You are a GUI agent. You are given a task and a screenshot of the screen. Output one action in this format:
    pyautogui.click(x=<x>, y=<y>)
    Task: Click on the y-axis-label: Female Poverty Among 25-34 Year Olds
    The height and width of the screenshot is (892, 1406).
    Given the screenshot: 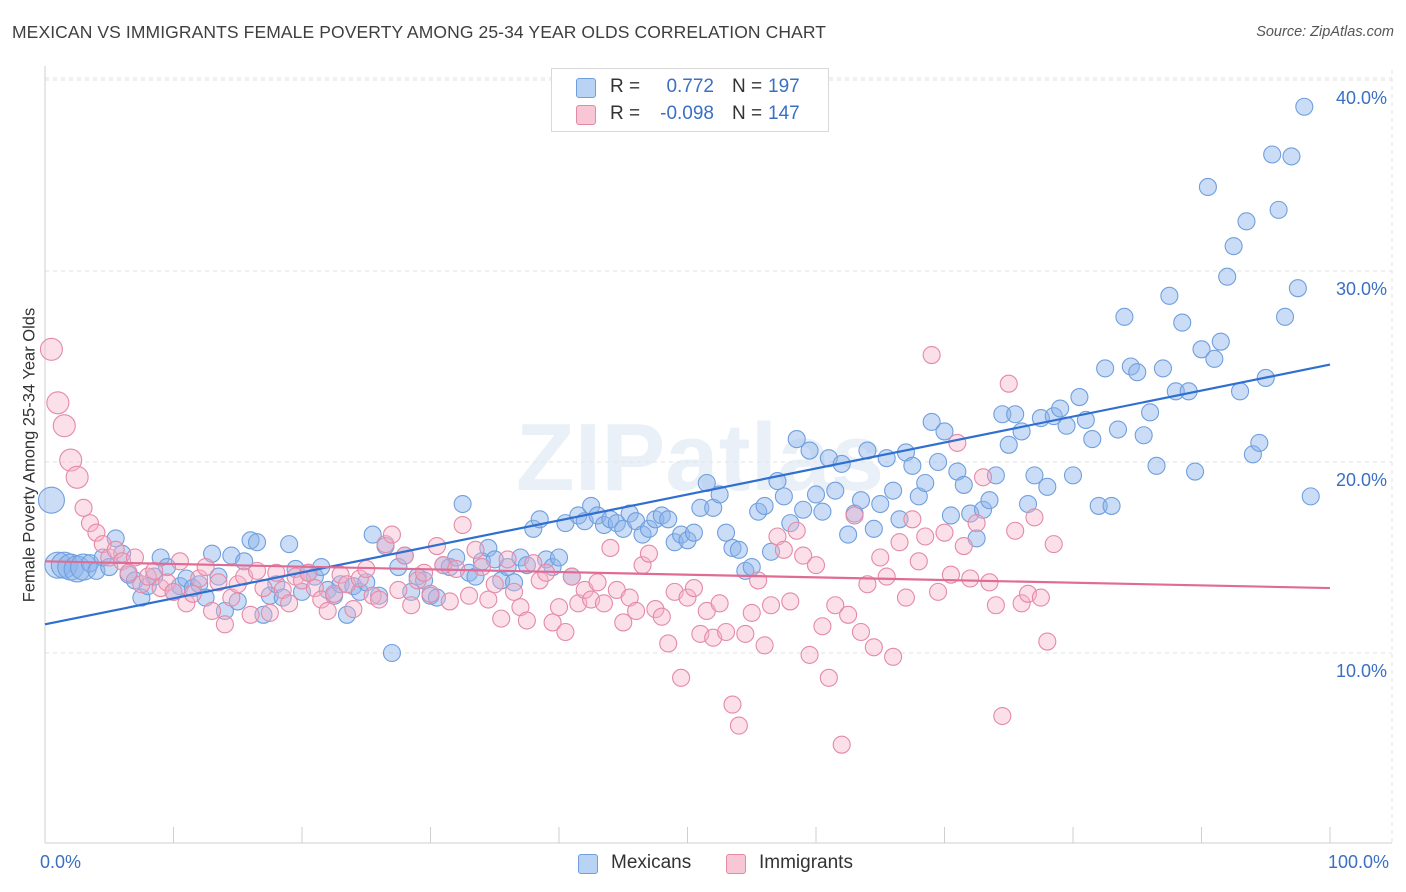 What is the action you would take?
    pyautogui.click(x=29, y=455)
    